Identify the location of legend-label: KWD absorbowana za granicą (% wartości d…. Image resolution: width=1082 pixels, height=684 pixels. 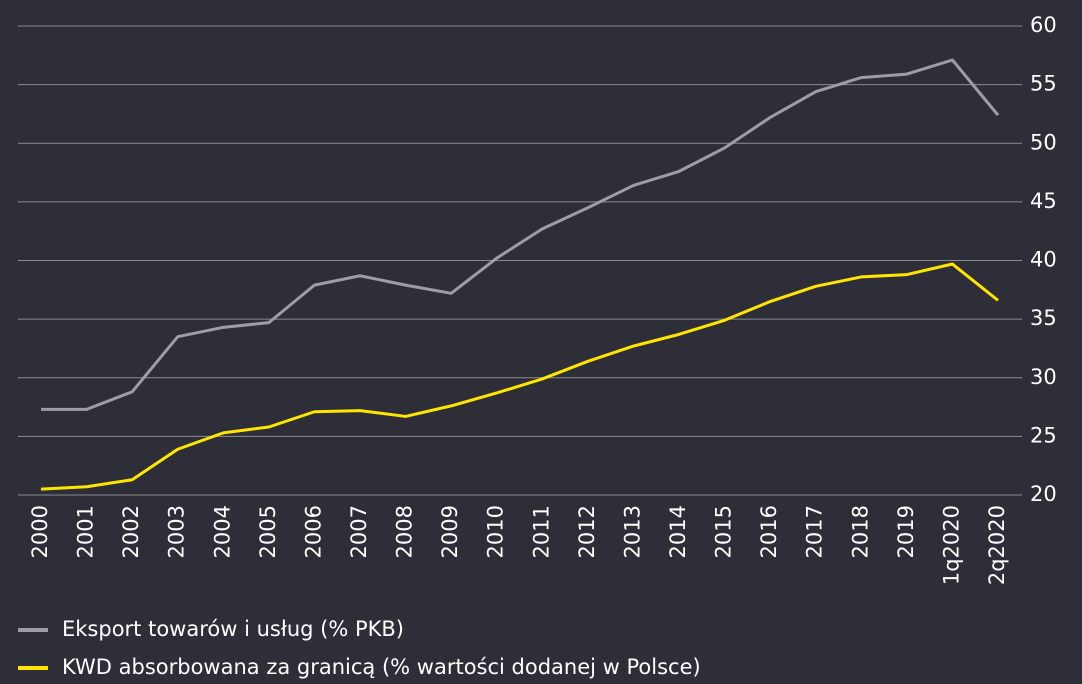
(381, 667).